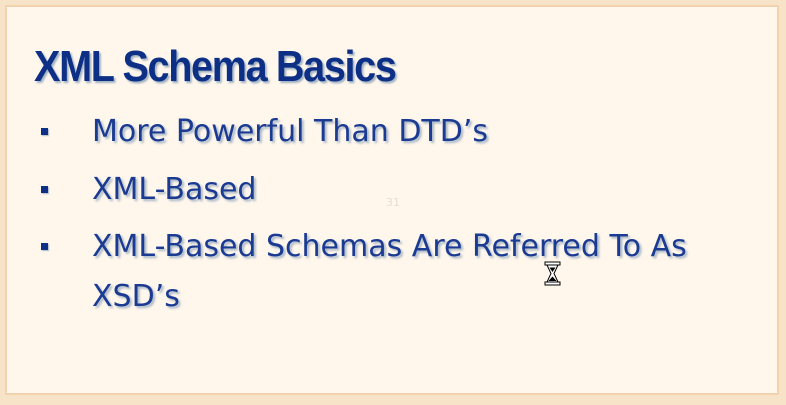  I want to click on bullet-text: More Powerful Than DTD’s, so click(290, 131).